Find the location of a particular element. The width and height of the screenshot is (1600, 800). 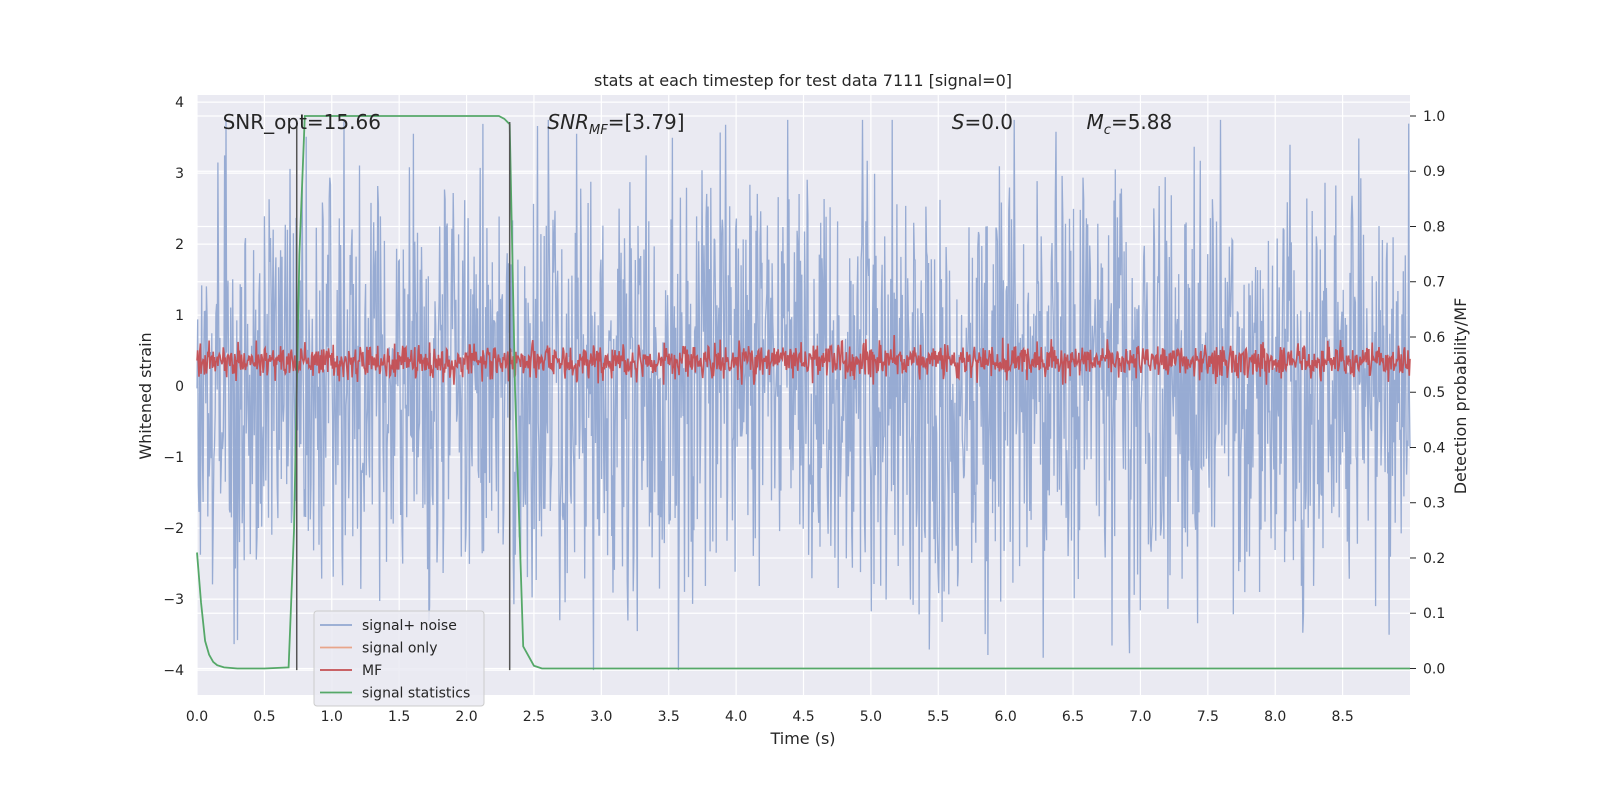

x-tick-label: 6.0 is located at coordinates (1006, 717).